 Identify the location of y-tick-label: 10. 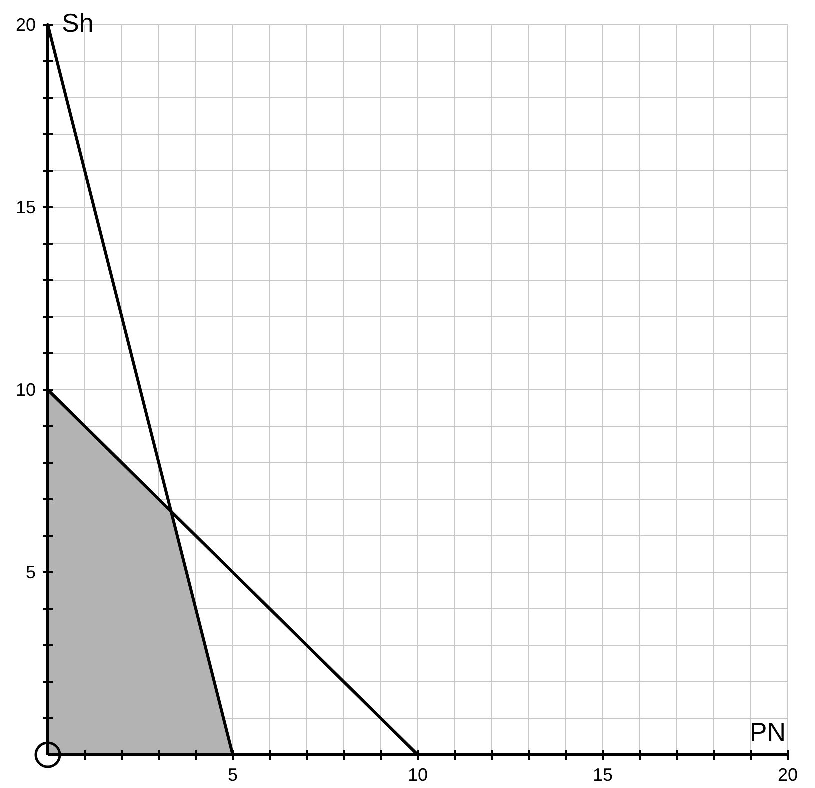
(26, 390).